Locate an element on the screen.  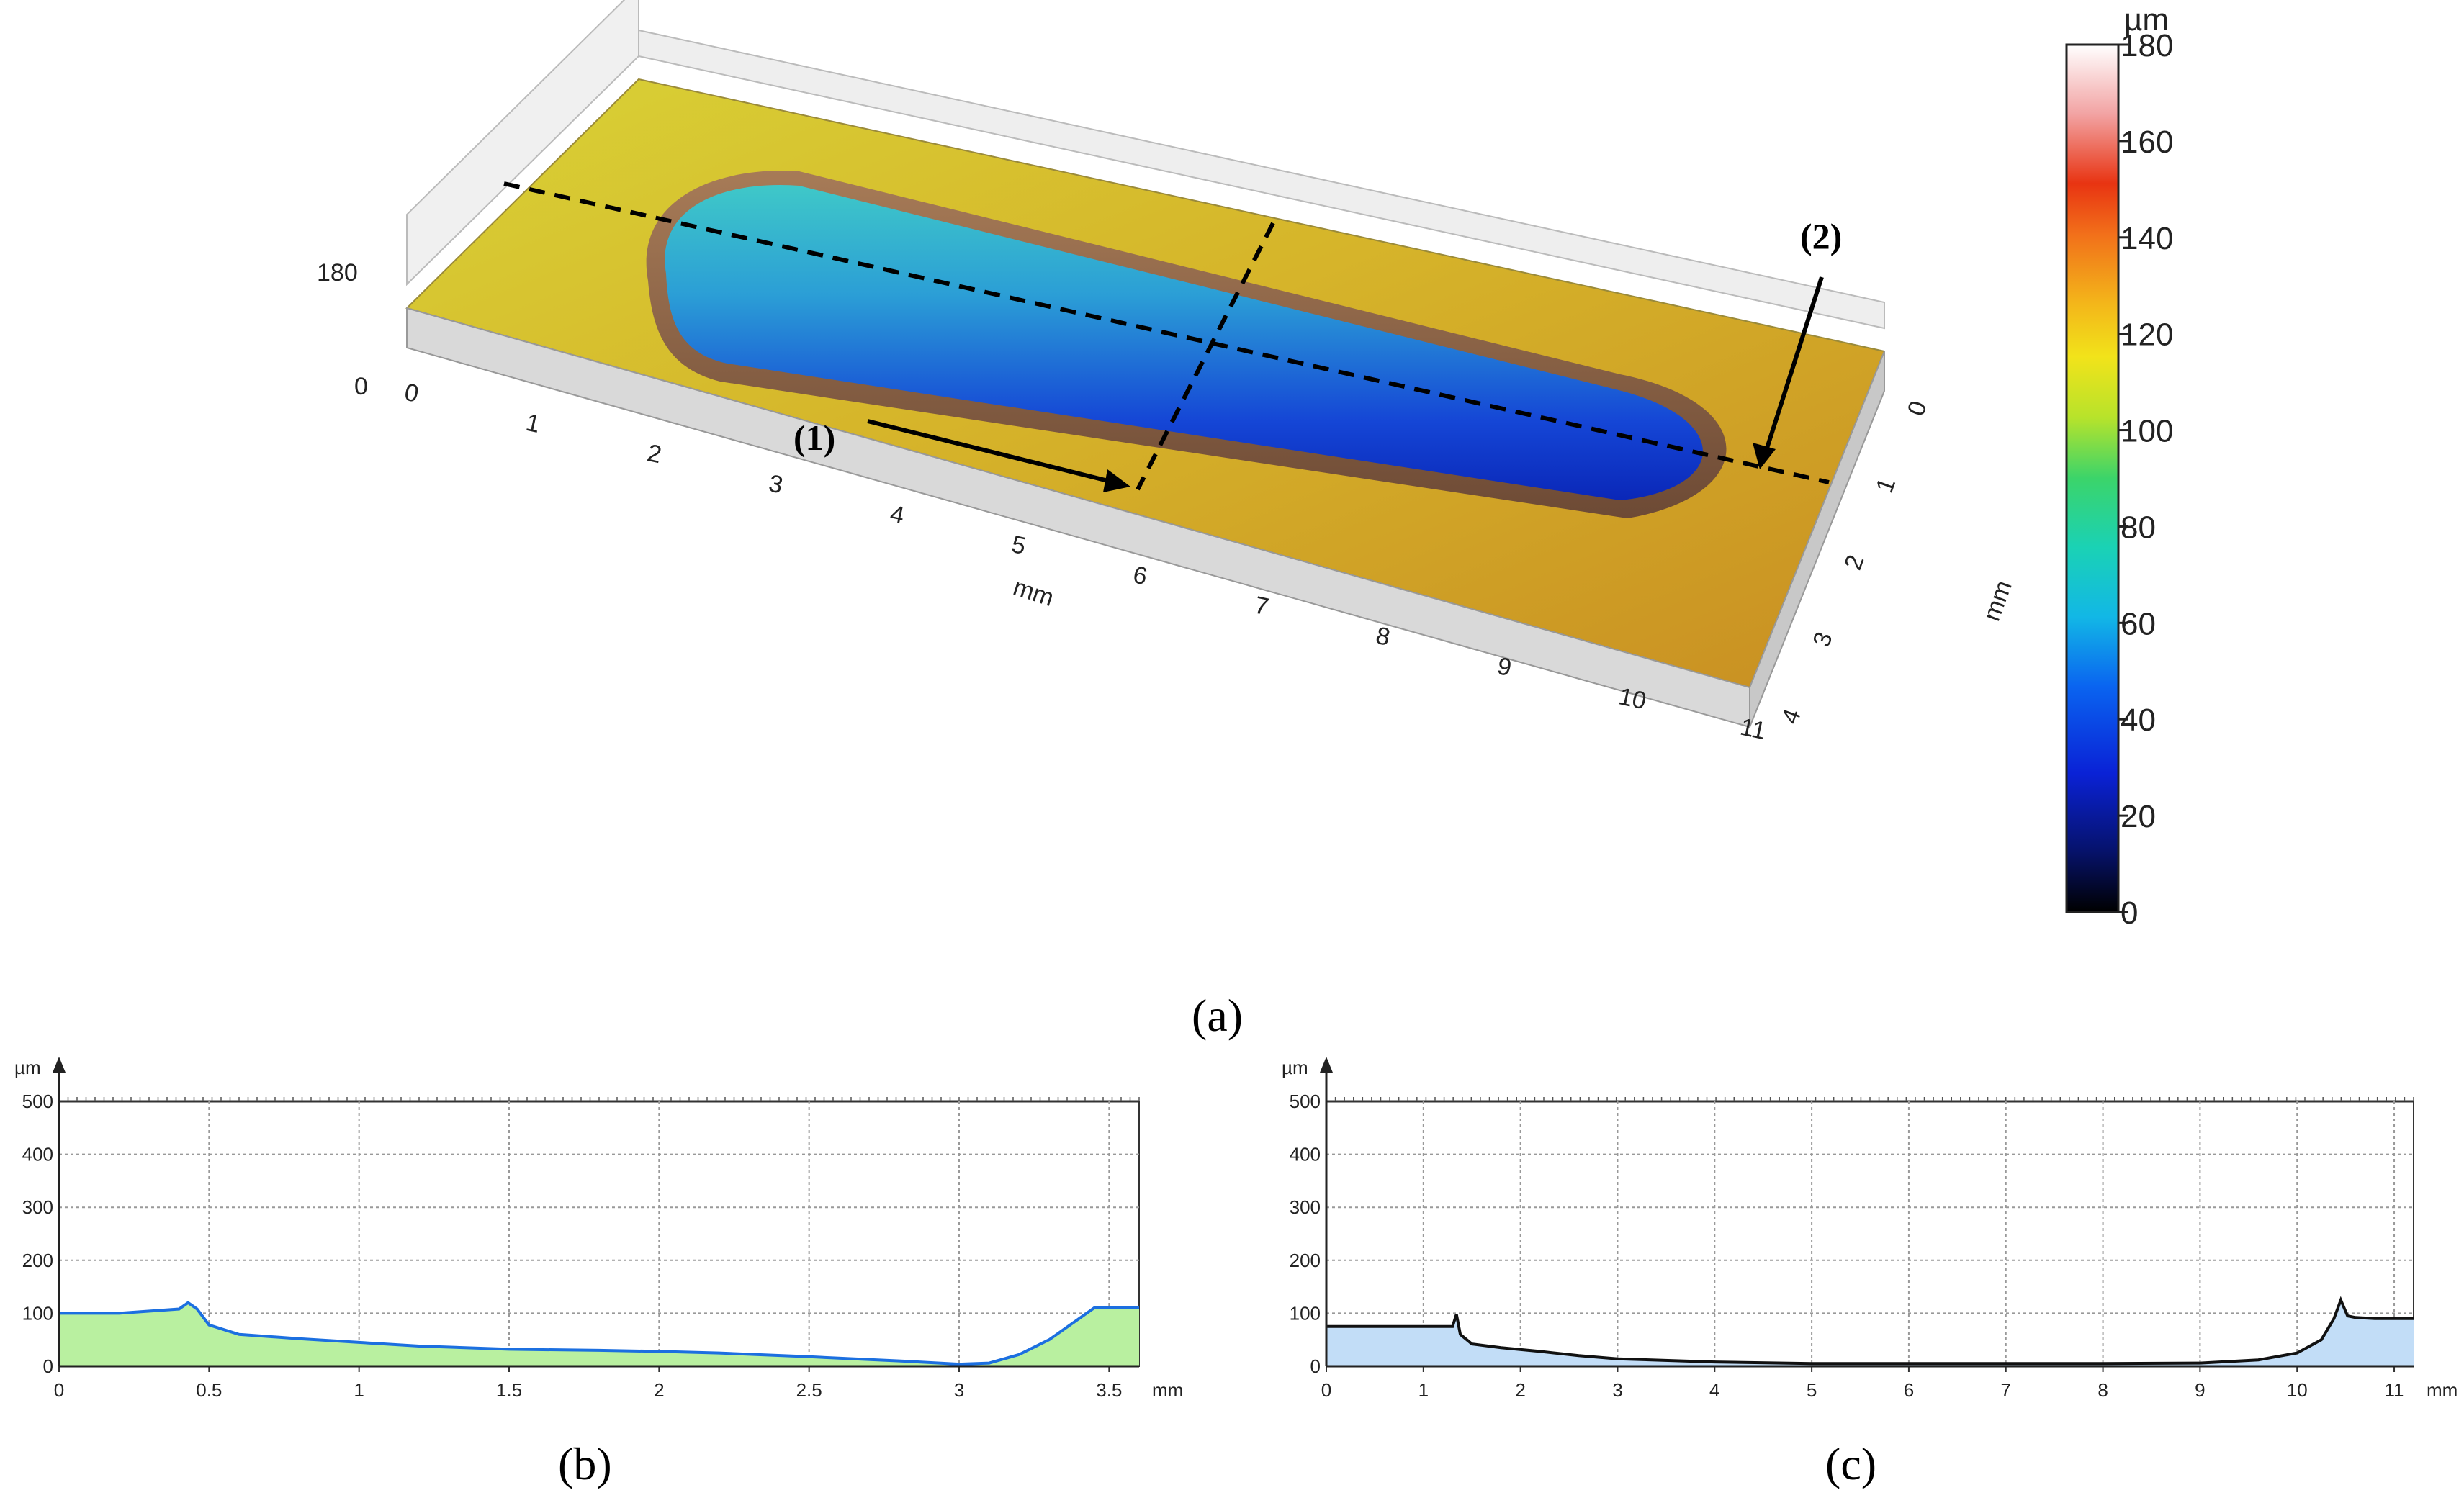
box-back-plane is located at coordinates (1261, 179).